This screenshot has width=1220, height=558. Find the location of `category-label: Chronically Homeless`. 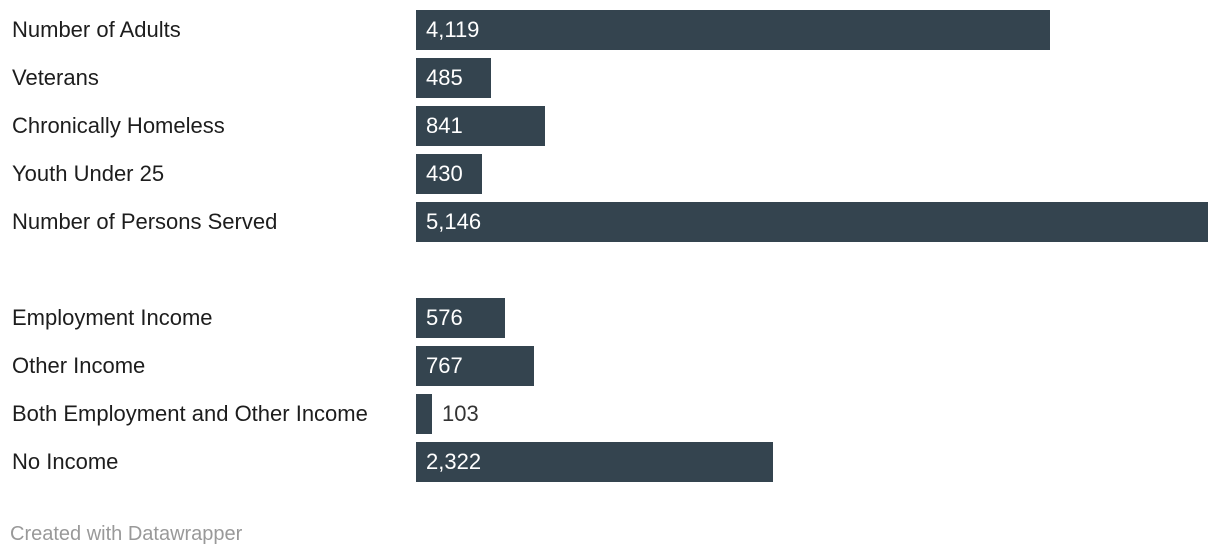

category-label: Chronically Homeless is located at coordinates (118, 125).